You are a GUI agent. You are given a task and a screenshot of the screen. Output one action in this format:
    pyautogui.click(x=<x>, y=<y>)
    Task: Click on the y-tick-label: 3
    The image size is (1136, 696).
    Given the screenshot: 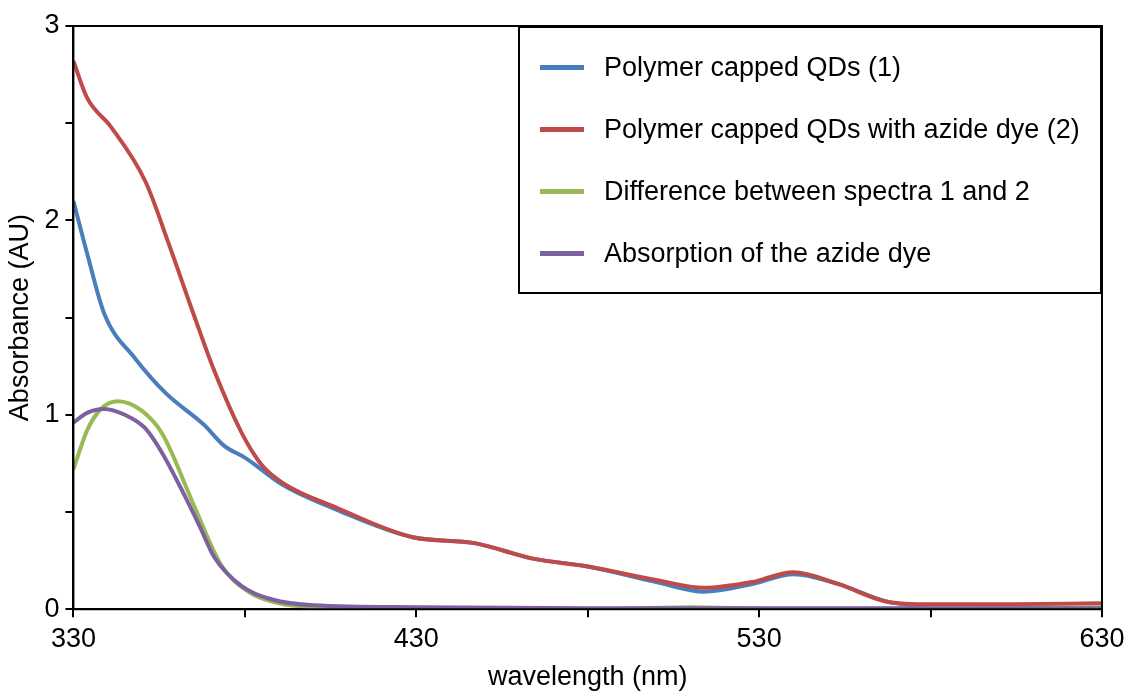 What is the action you would take?
    pyautogui.click(x=52, y=24)
    